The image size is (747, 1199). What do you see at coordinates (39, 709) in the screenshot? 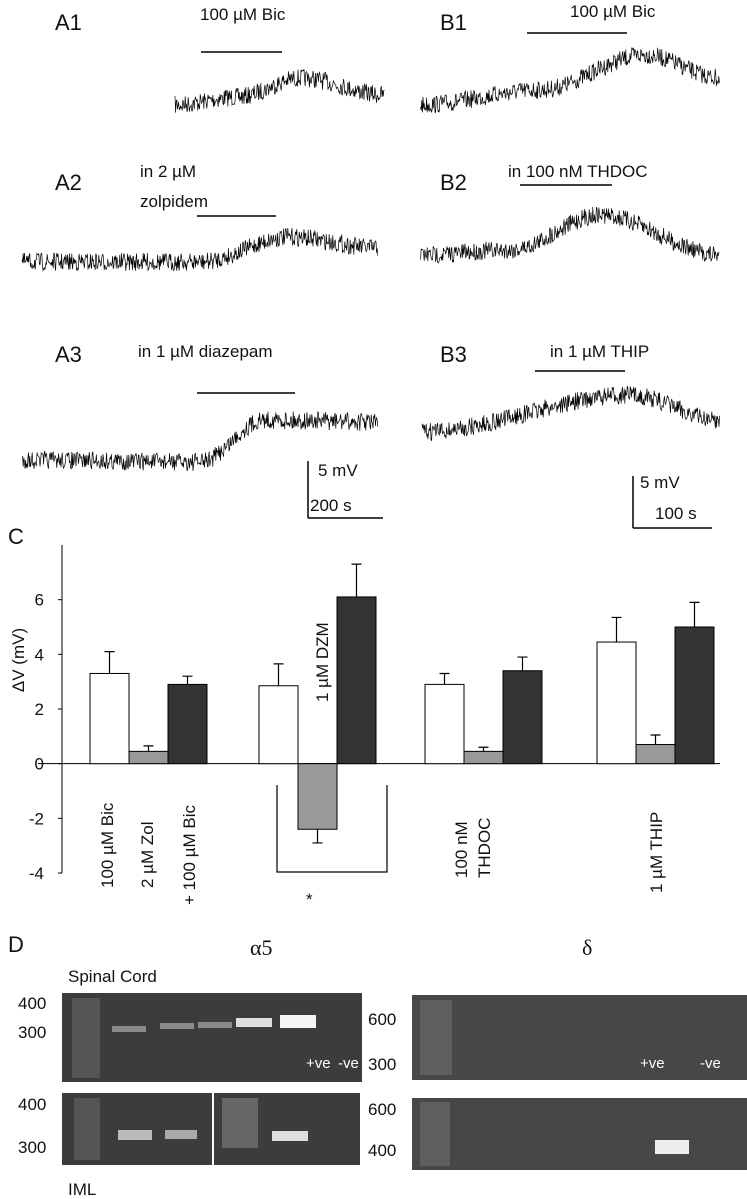
I see `y-tick-label: 2` at bounding box center [39, 709].